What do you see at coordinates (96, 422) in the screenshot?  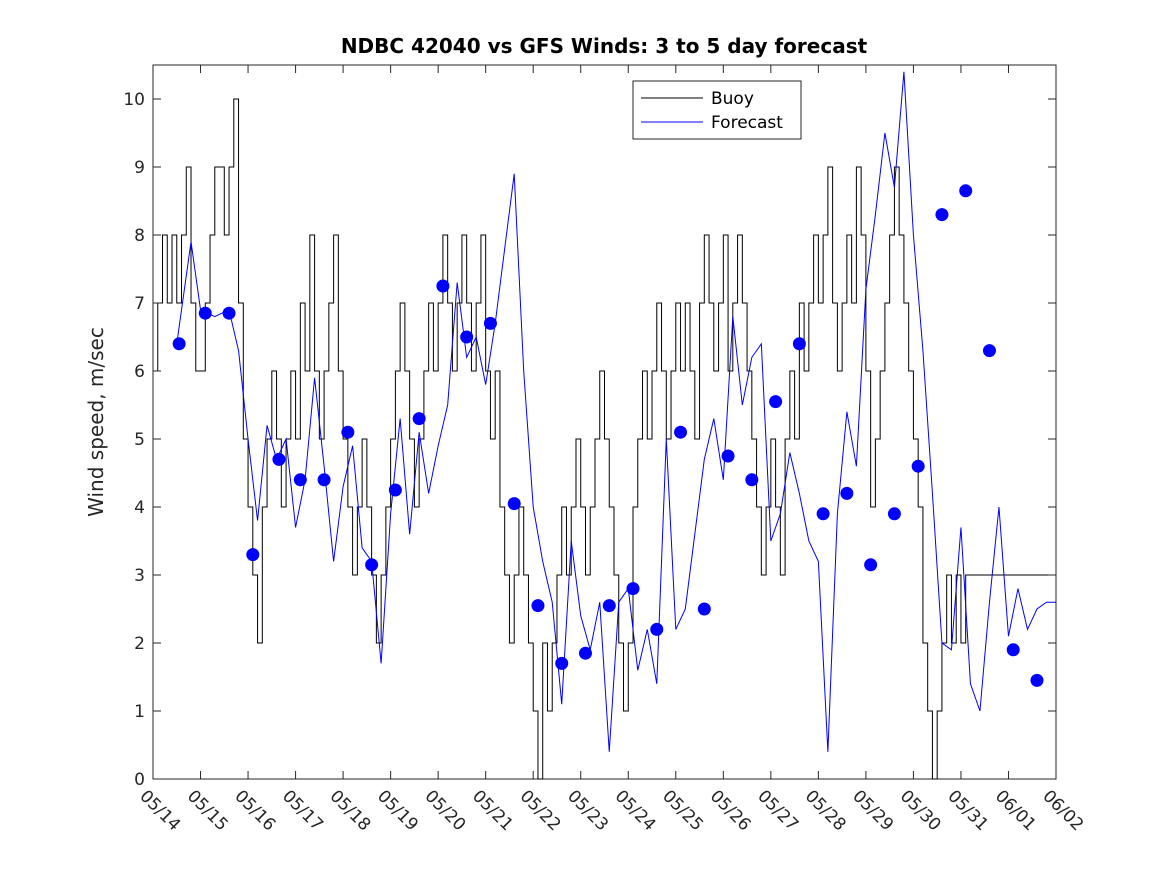 I see `y-axis-label: Wind speed, m/sec` at bounding box center [96, 422].